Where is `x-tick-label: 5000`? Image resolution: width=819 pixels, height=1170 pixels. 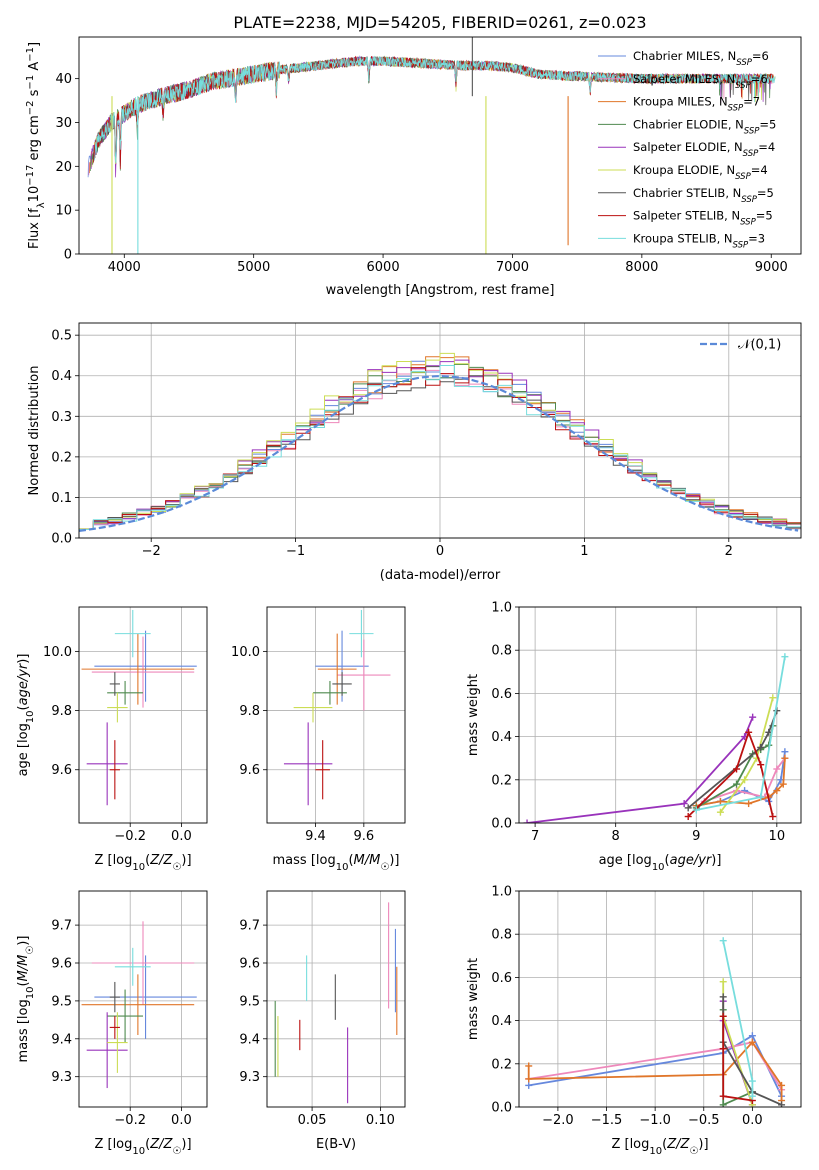 x-tick-label: 5000 is located at coordinates (253, 267).